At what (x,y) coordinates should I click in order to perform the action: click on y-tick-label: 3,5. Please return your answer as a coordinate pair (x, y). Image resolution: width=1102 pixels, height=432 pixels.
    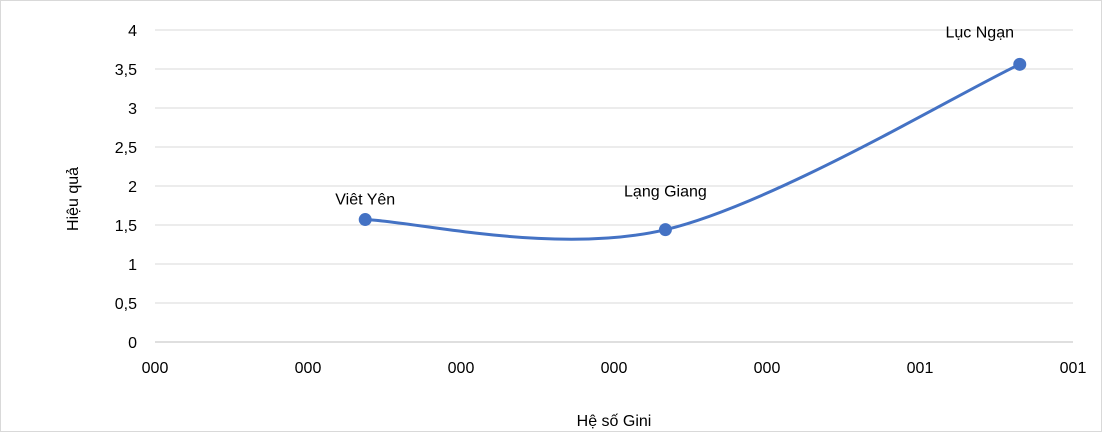
    Looking at the image, I should click on (126, 70).